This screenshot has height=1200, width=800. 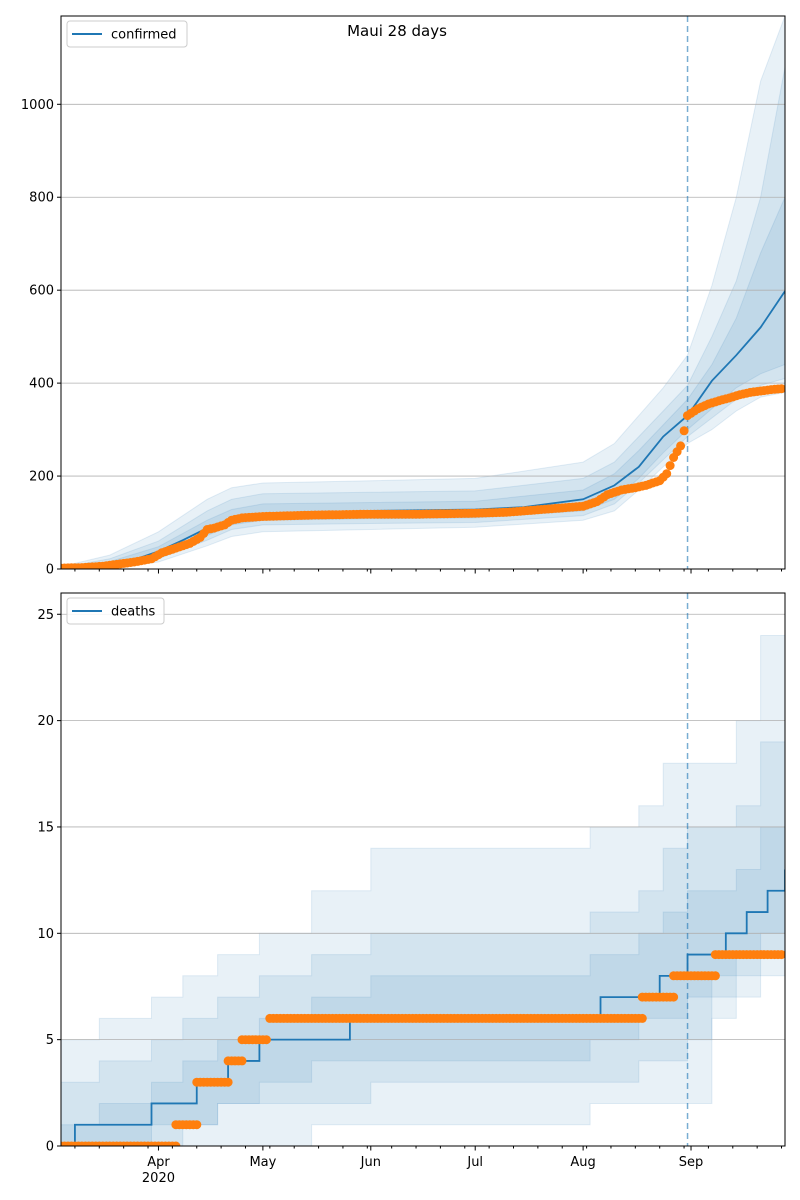 I want to click on deaths-legend-label: deaths, so click(x=133, y=612).